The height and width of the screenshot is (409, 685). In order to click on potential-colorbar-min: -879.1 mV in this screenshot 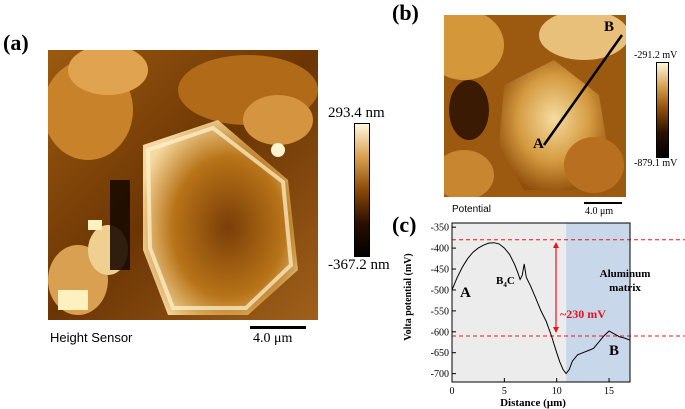, I will do `click(656, 163)`.